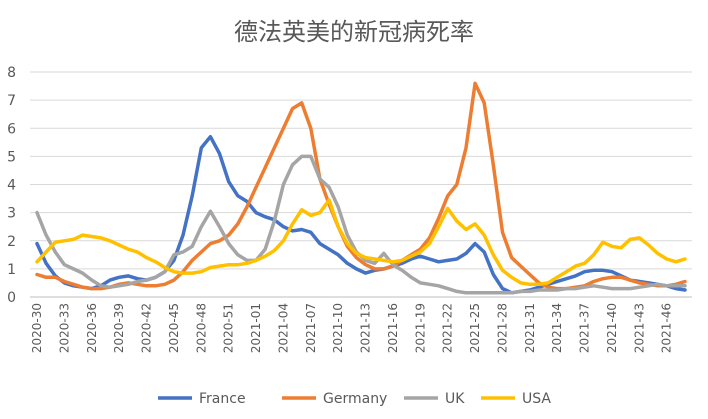 Image resolution: width=708 pixels, height=419 pixels. What do you see at coordinates (502, 328) in the screenshot?
I see `x-tick-label: 2021-28` at bounding box center [502, 328].